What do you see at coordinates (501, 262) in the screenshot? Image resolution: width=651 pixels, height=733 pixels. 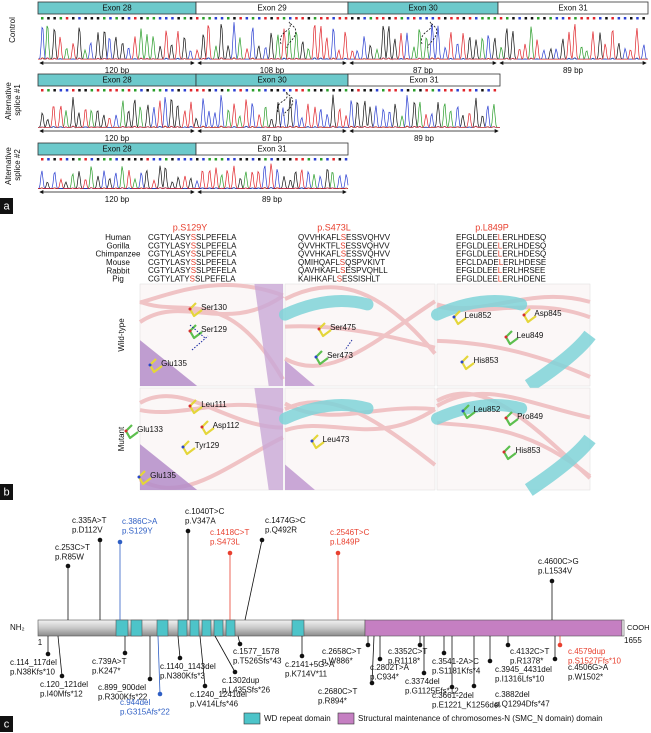 I see `sequence: EFCLDADELERLHDESE` at bounding box center [501, 262].